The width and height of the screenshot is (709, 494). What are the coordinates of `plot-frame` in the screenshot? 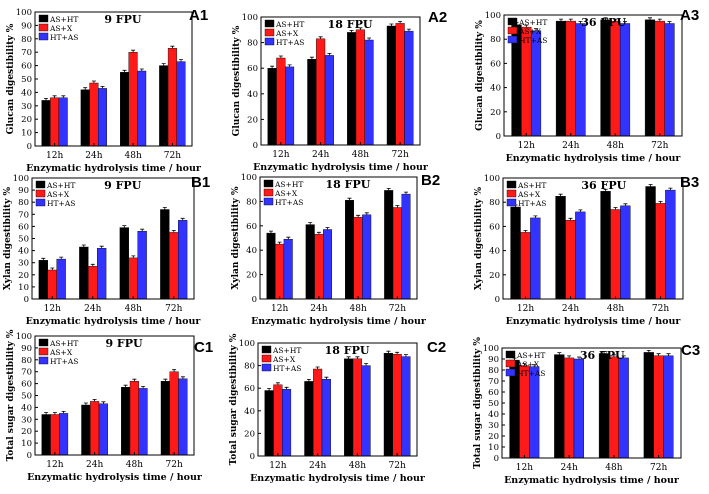 It's located at (337, 399).